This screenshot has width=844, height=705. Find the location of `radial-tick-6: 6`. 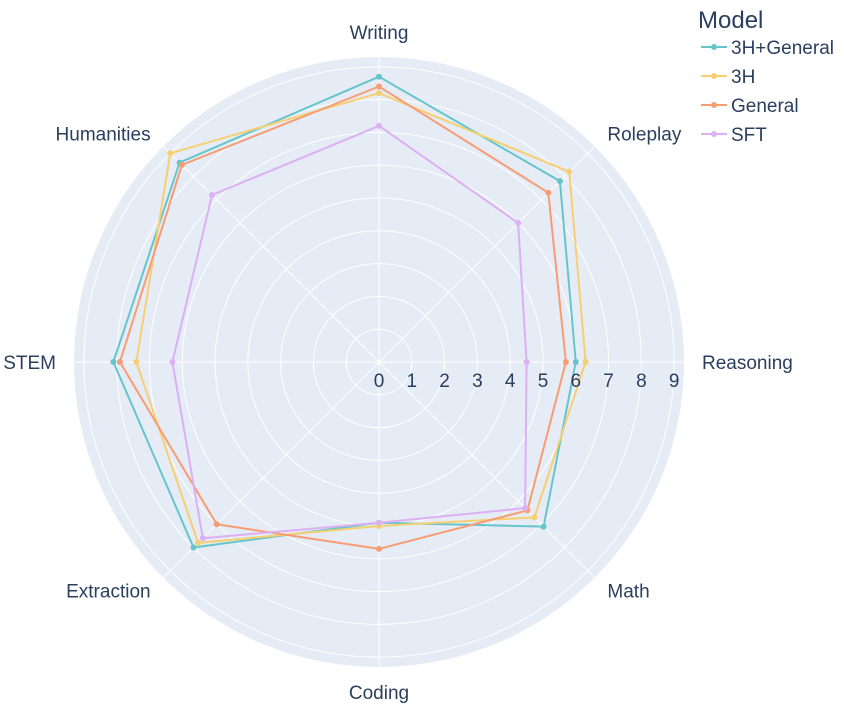

radial-tick-6: 6 is located at coordinates (576, 381).